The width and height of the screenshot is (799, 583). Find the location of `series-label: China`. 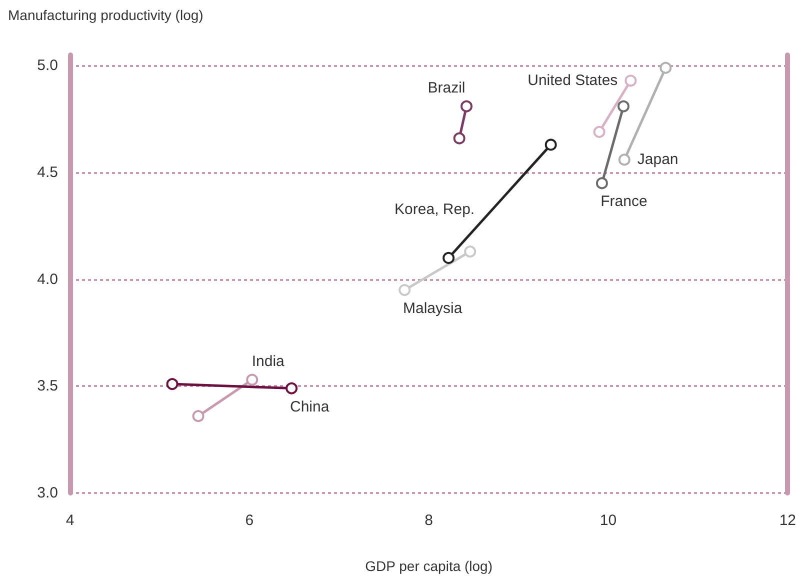

series-label: China is located at coordinates (310, 407).